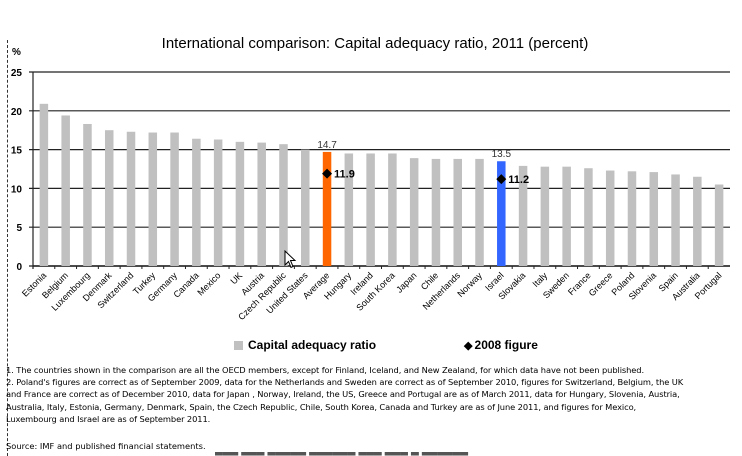 The height and width of the screenshot is (456, 742). What do you see at coordinates (240, 203) in the screenshot?
I see `bar-uk` at bounding box center [240, 203].